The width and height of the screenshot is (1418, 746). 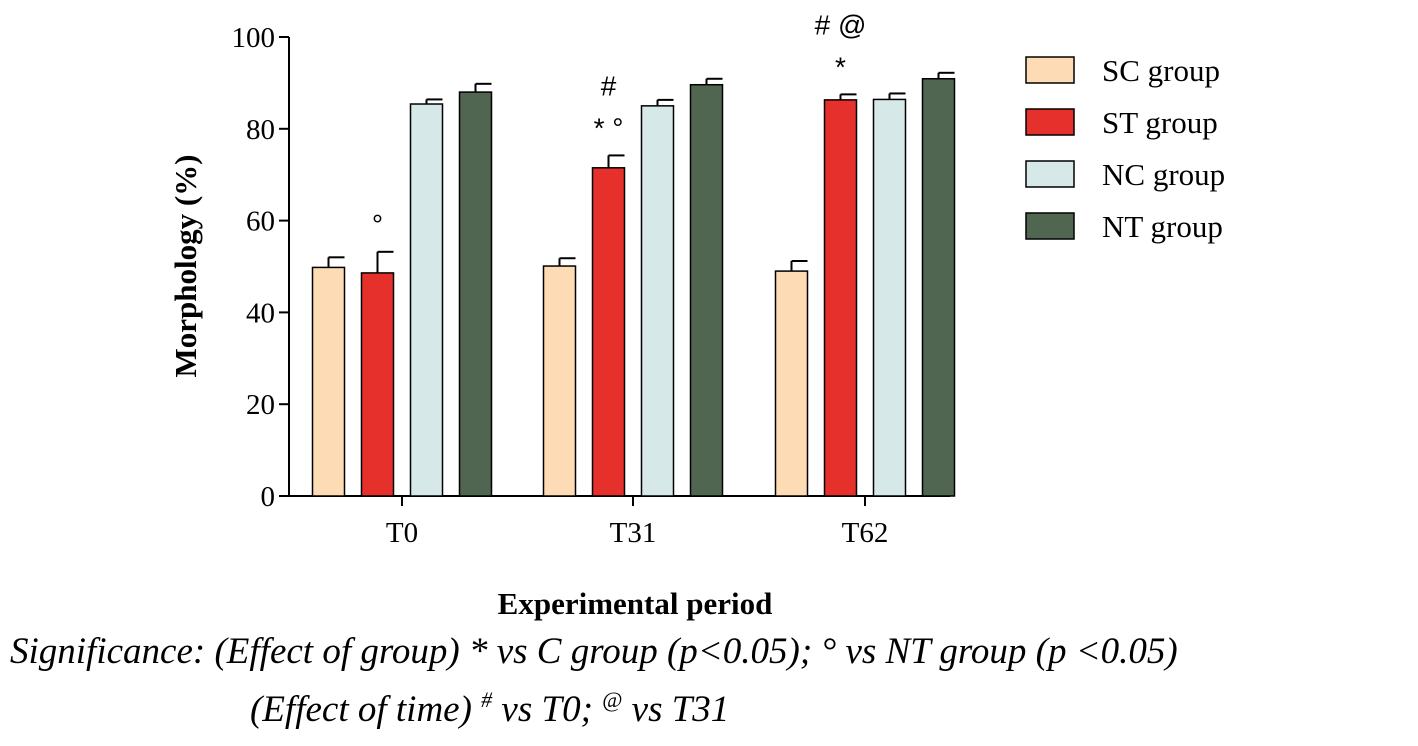 I want to click on bar-T0-sc-group, so click(x=328, y=381).